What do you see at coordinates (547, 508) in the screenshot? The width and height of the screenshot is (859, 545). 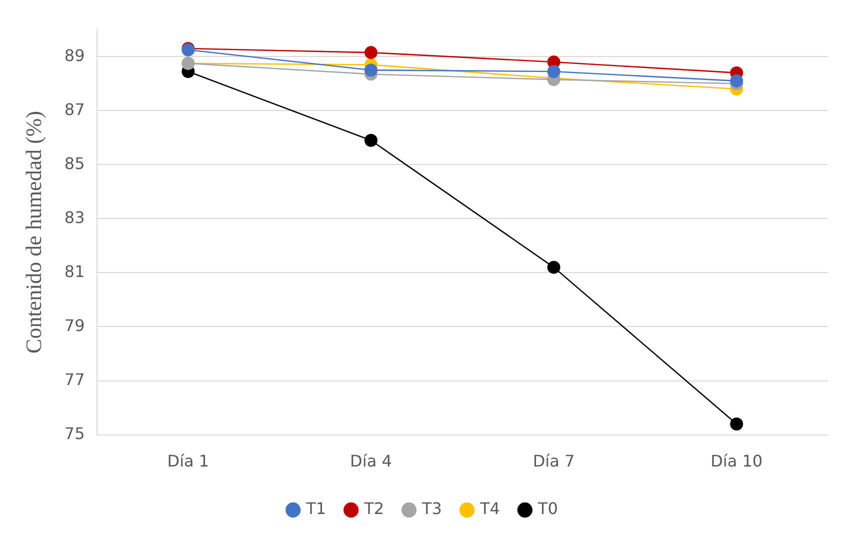 I see `legend-label: T0` at bounding box center [547, 508].